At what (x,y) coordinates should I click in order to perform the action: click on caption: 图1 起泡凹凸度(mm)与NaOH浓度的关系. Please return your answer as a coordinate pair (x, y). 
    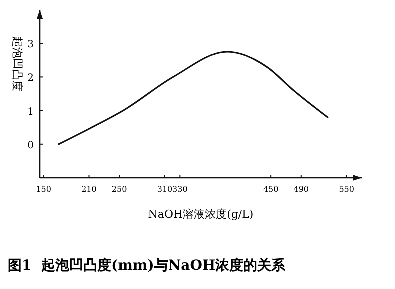
    Looking at the image, I should click on (147, 265).